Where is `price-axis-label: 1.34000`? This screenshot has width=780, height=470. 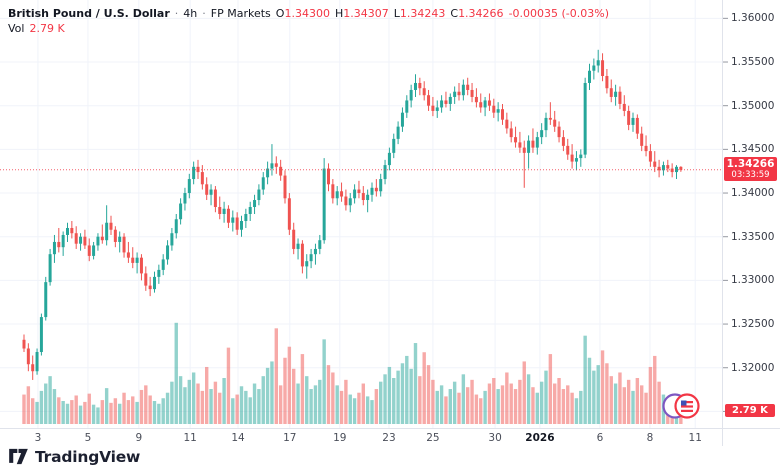 price-axis-label: 1.34000 is located at coordinates (753, 193).